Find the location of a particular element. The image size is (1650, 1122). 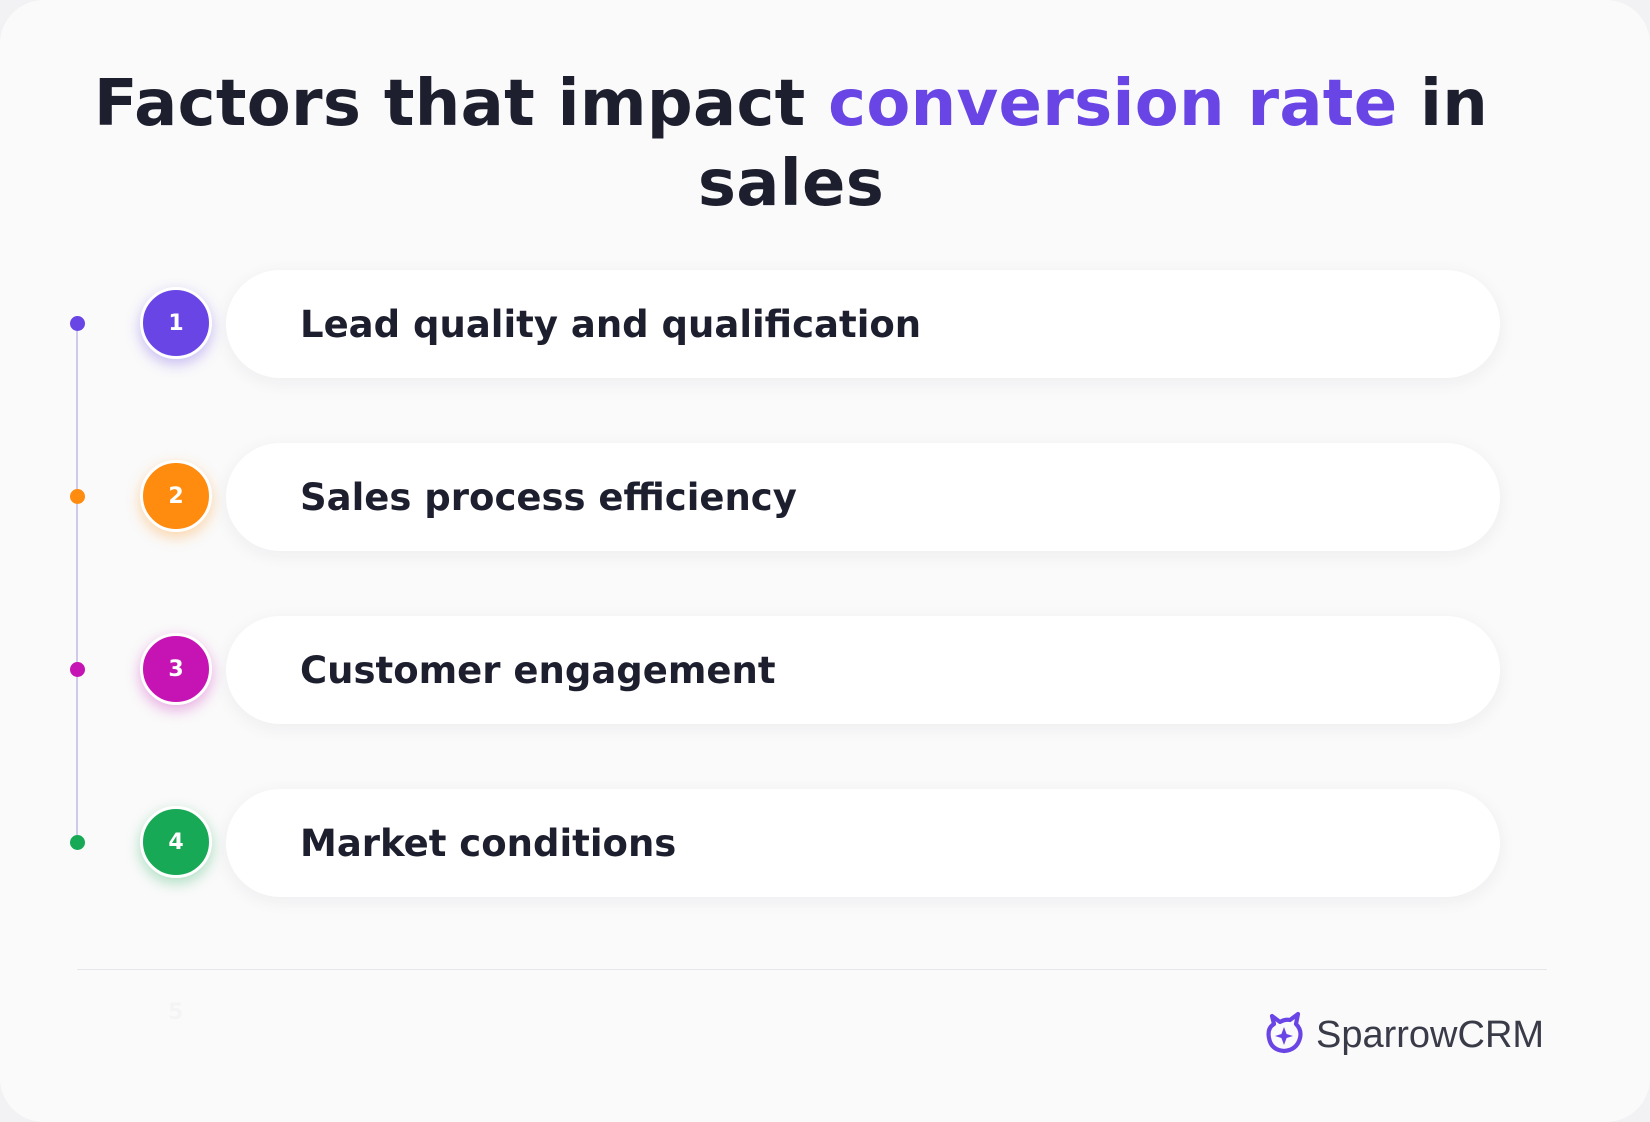

factor-item: Customer engagement is located at coordinates (863, 670).